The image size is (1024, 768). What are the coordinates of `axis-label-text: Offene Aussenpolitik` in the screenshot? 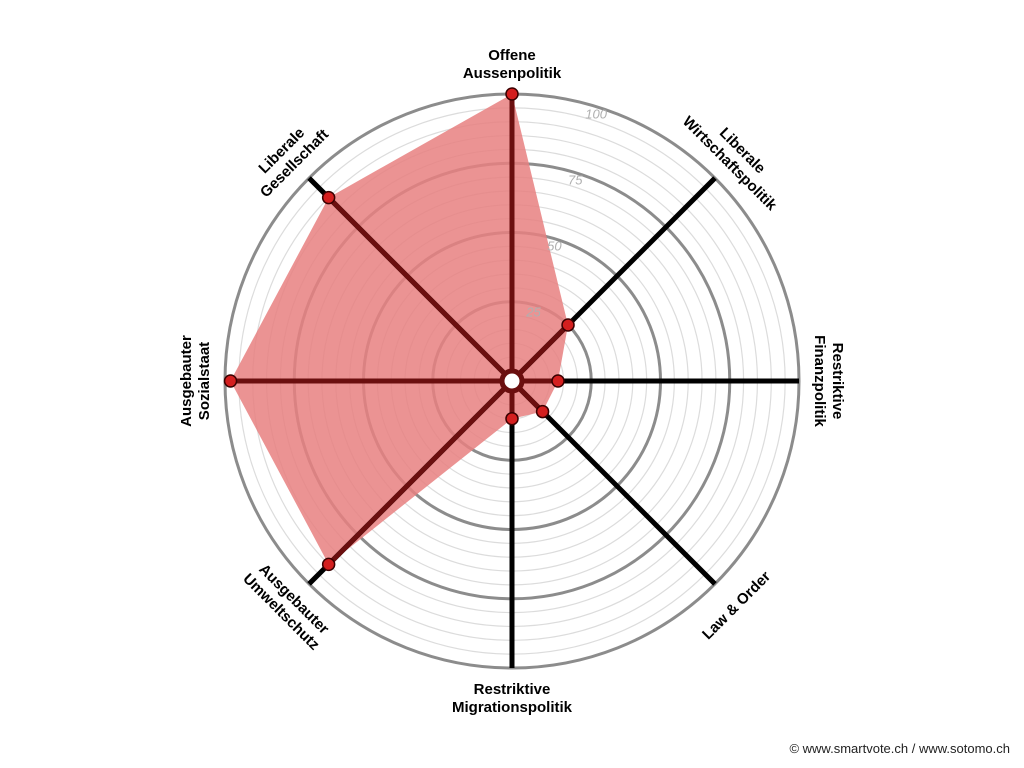 It's located at (512, 64).